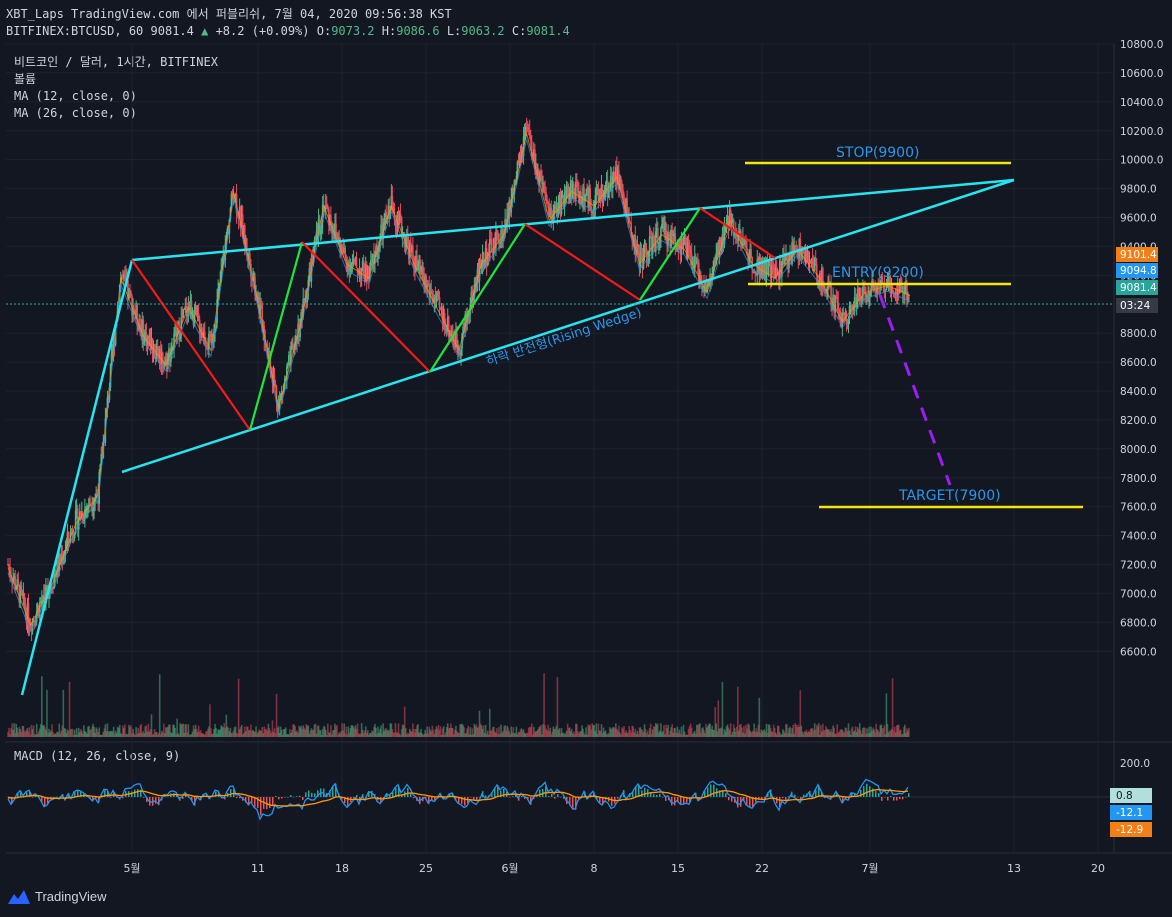 The width and height of the screenshot is (1172, 917). What do you see at coordinates (1014, 868) in the screenshot?
I see `x-tick-label: 13` at bounding box center [1014, 868].